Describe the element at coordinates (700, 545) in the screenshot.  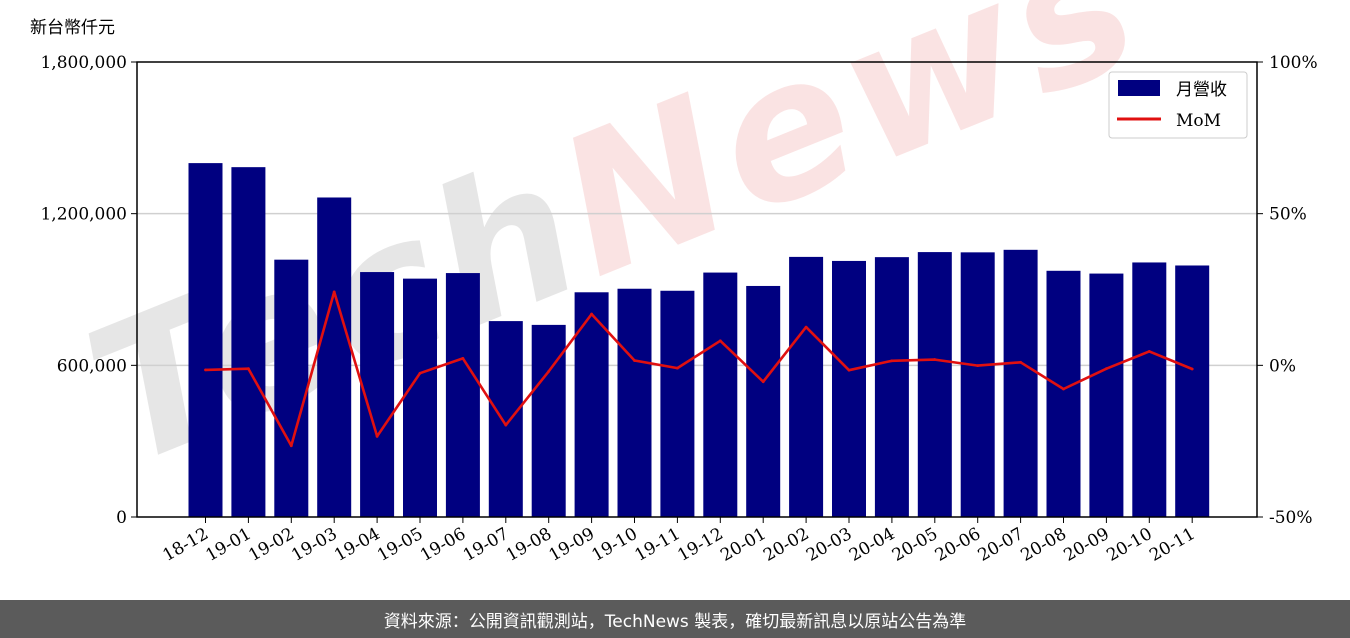
I see `x-tick-label: 19-12` at that location.